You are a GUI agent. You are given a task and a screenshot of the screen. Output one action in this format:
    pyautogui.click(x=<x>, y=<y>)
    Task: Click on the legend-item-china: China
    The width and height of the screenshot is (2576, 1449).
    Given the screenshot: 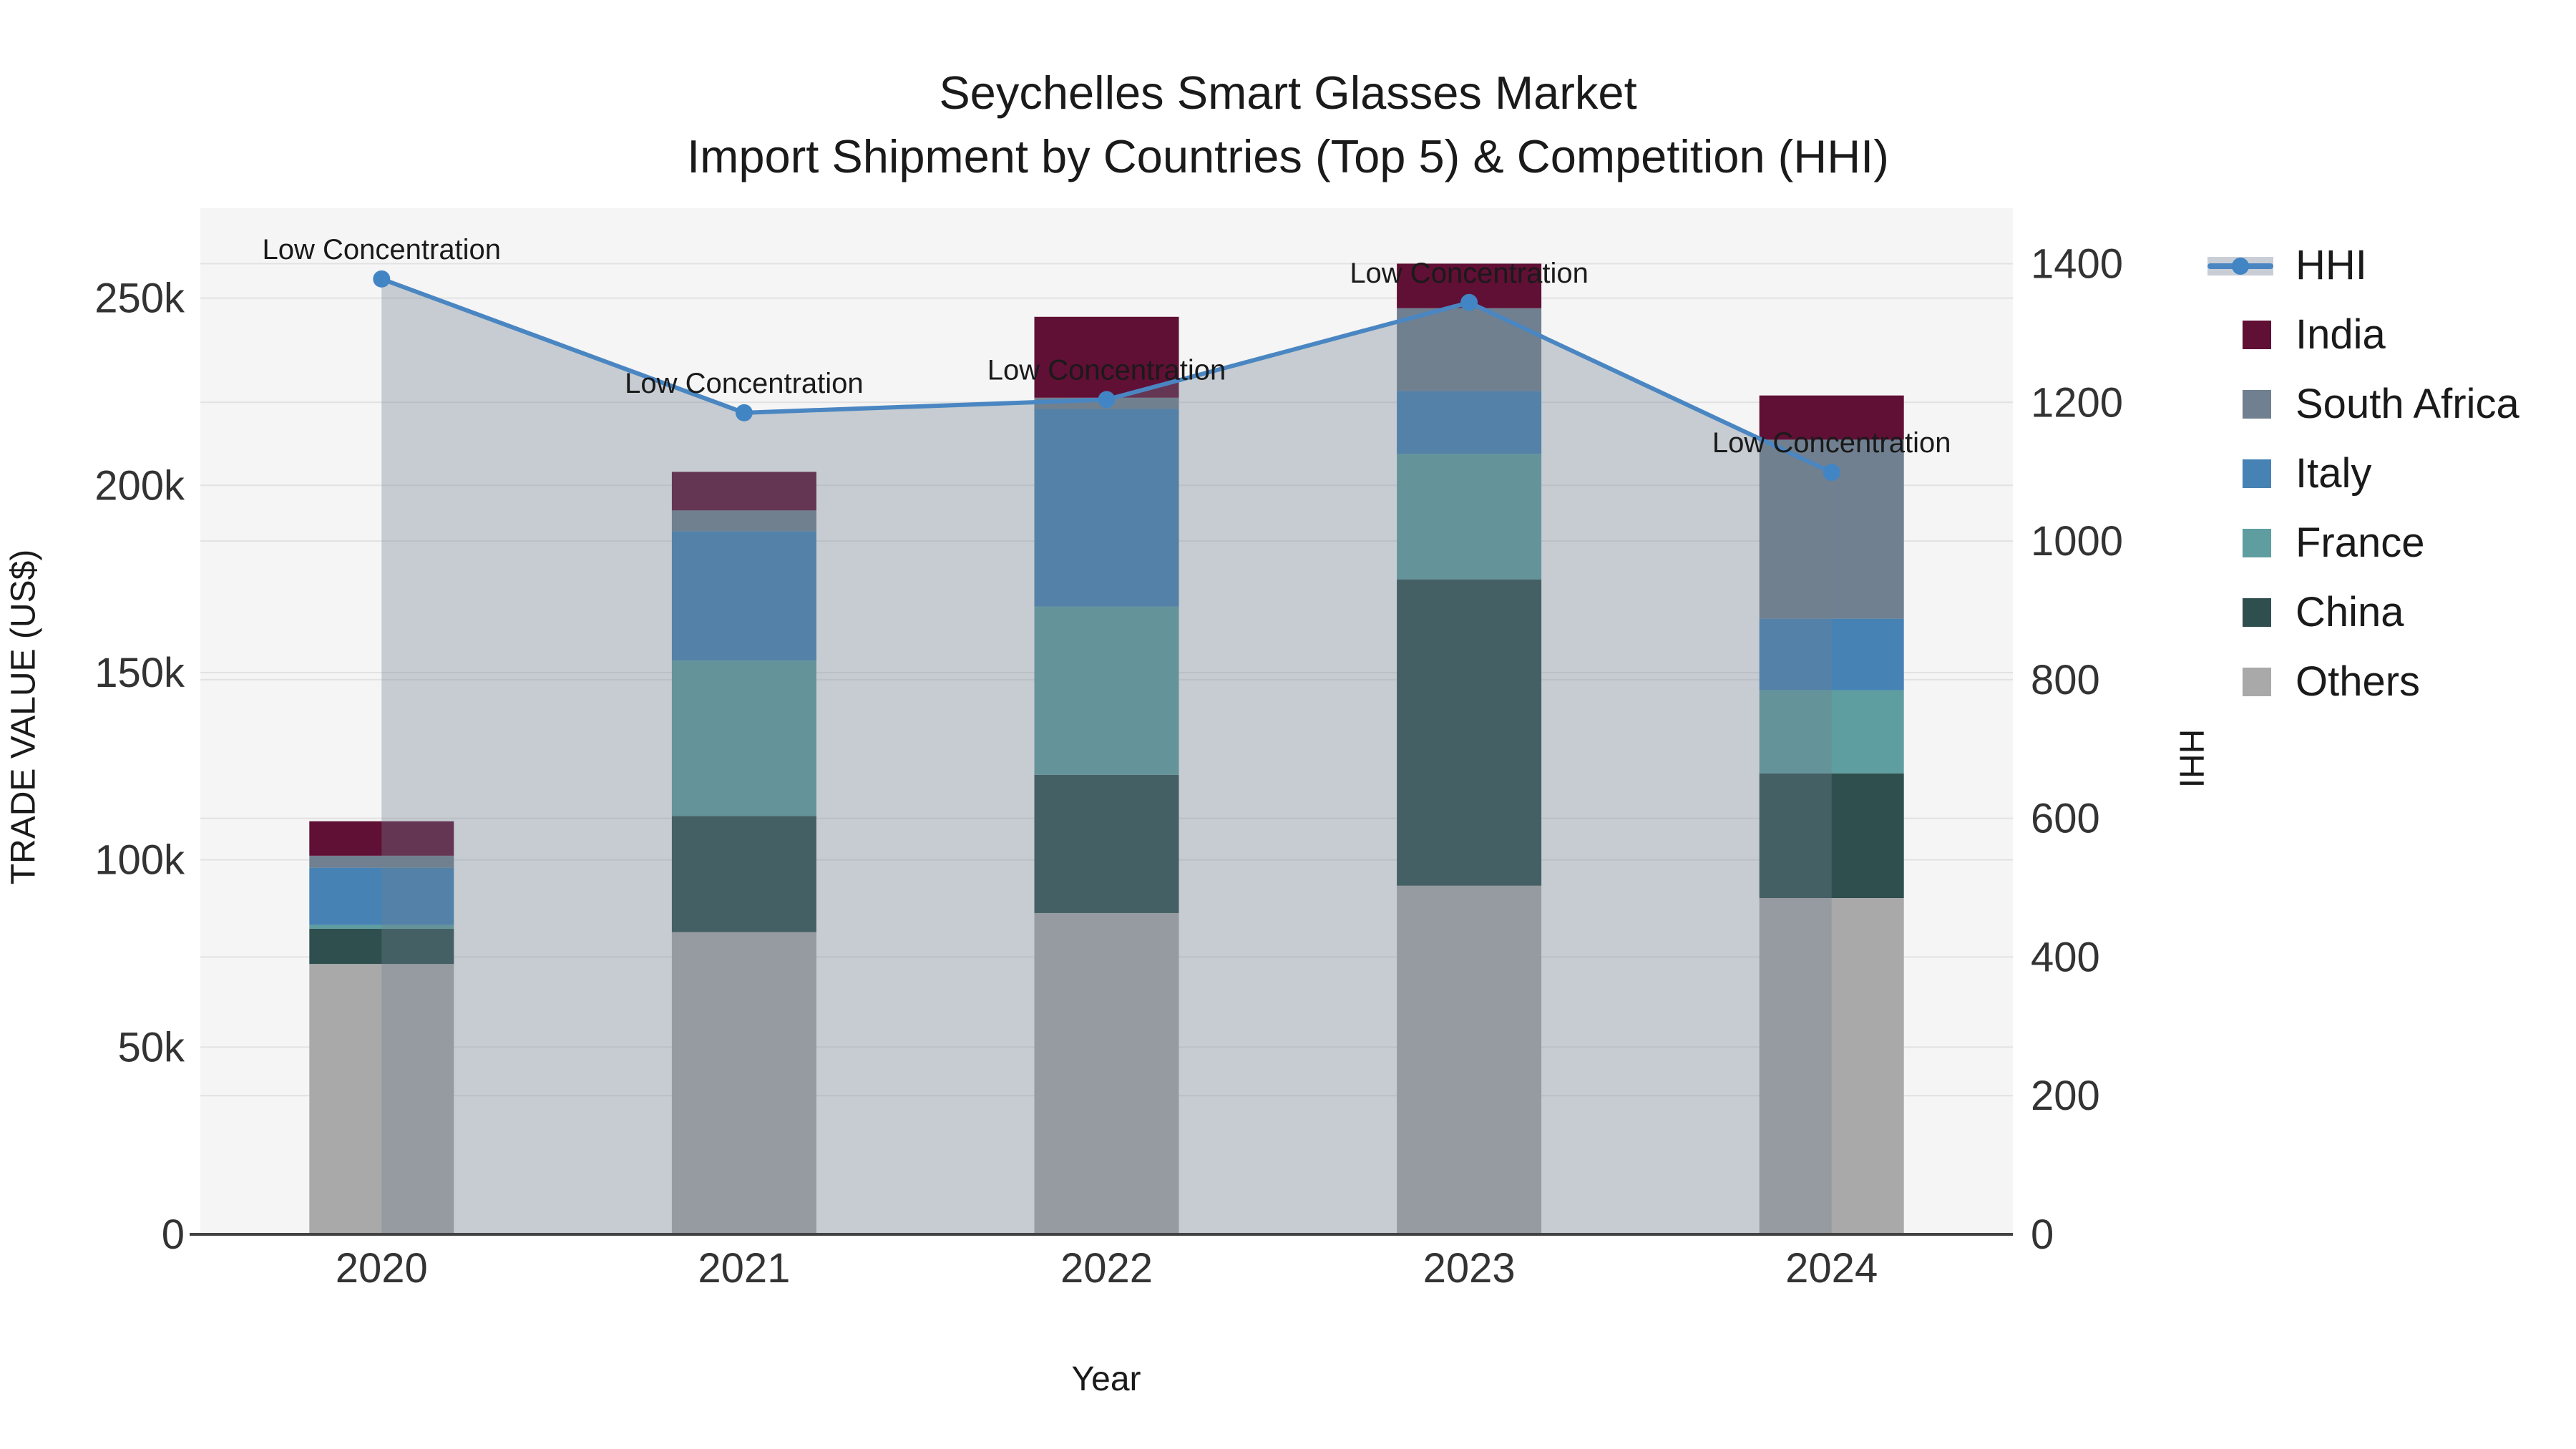 What is the action you would take?
    pyautogui.click(x=2363, y=612)
    